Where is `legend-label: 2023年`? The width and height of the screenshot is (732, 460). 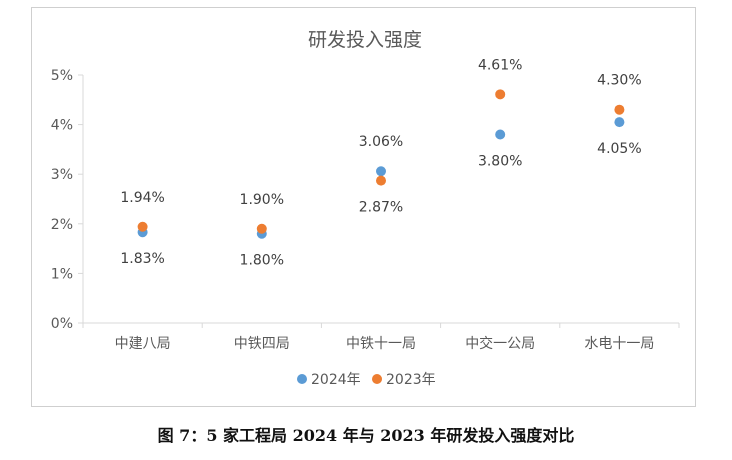
legend-label: 2023年 is located at coordinates (411, 380).